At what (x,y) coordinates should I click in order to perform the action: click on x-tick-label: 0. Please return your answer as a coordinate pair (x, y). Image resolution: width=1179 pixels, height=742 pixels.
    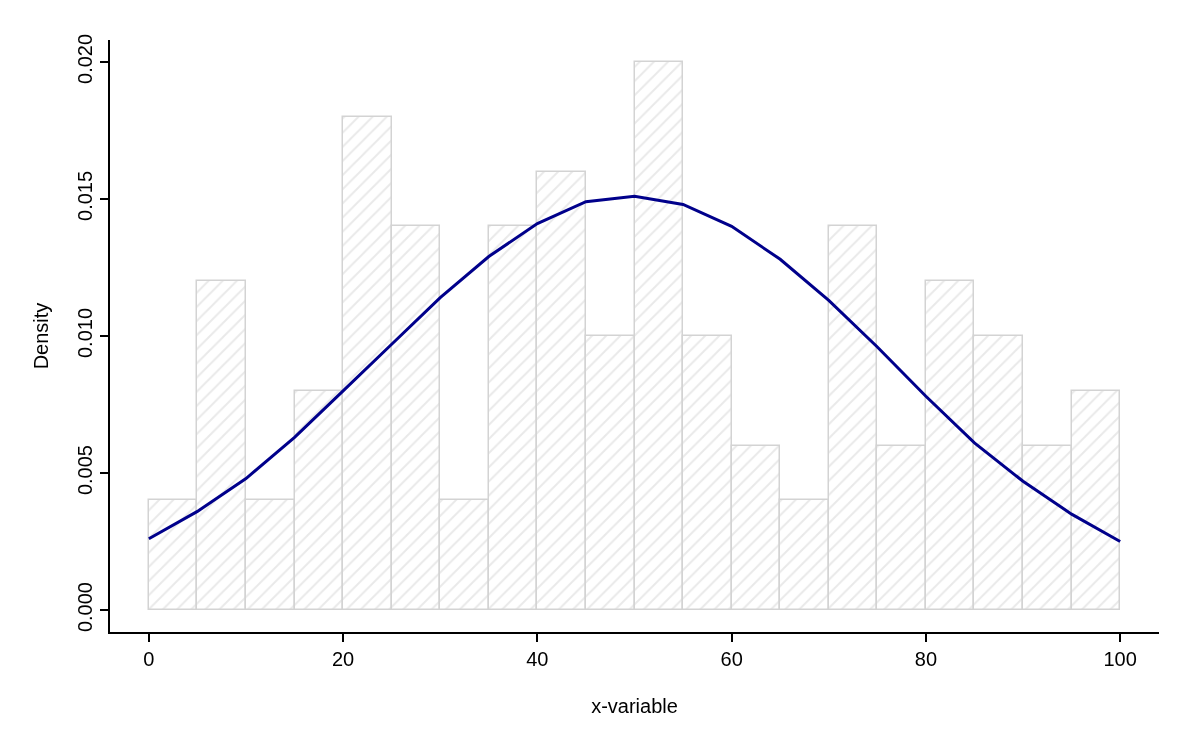
    Looking at the image, I should click on (149, 658).